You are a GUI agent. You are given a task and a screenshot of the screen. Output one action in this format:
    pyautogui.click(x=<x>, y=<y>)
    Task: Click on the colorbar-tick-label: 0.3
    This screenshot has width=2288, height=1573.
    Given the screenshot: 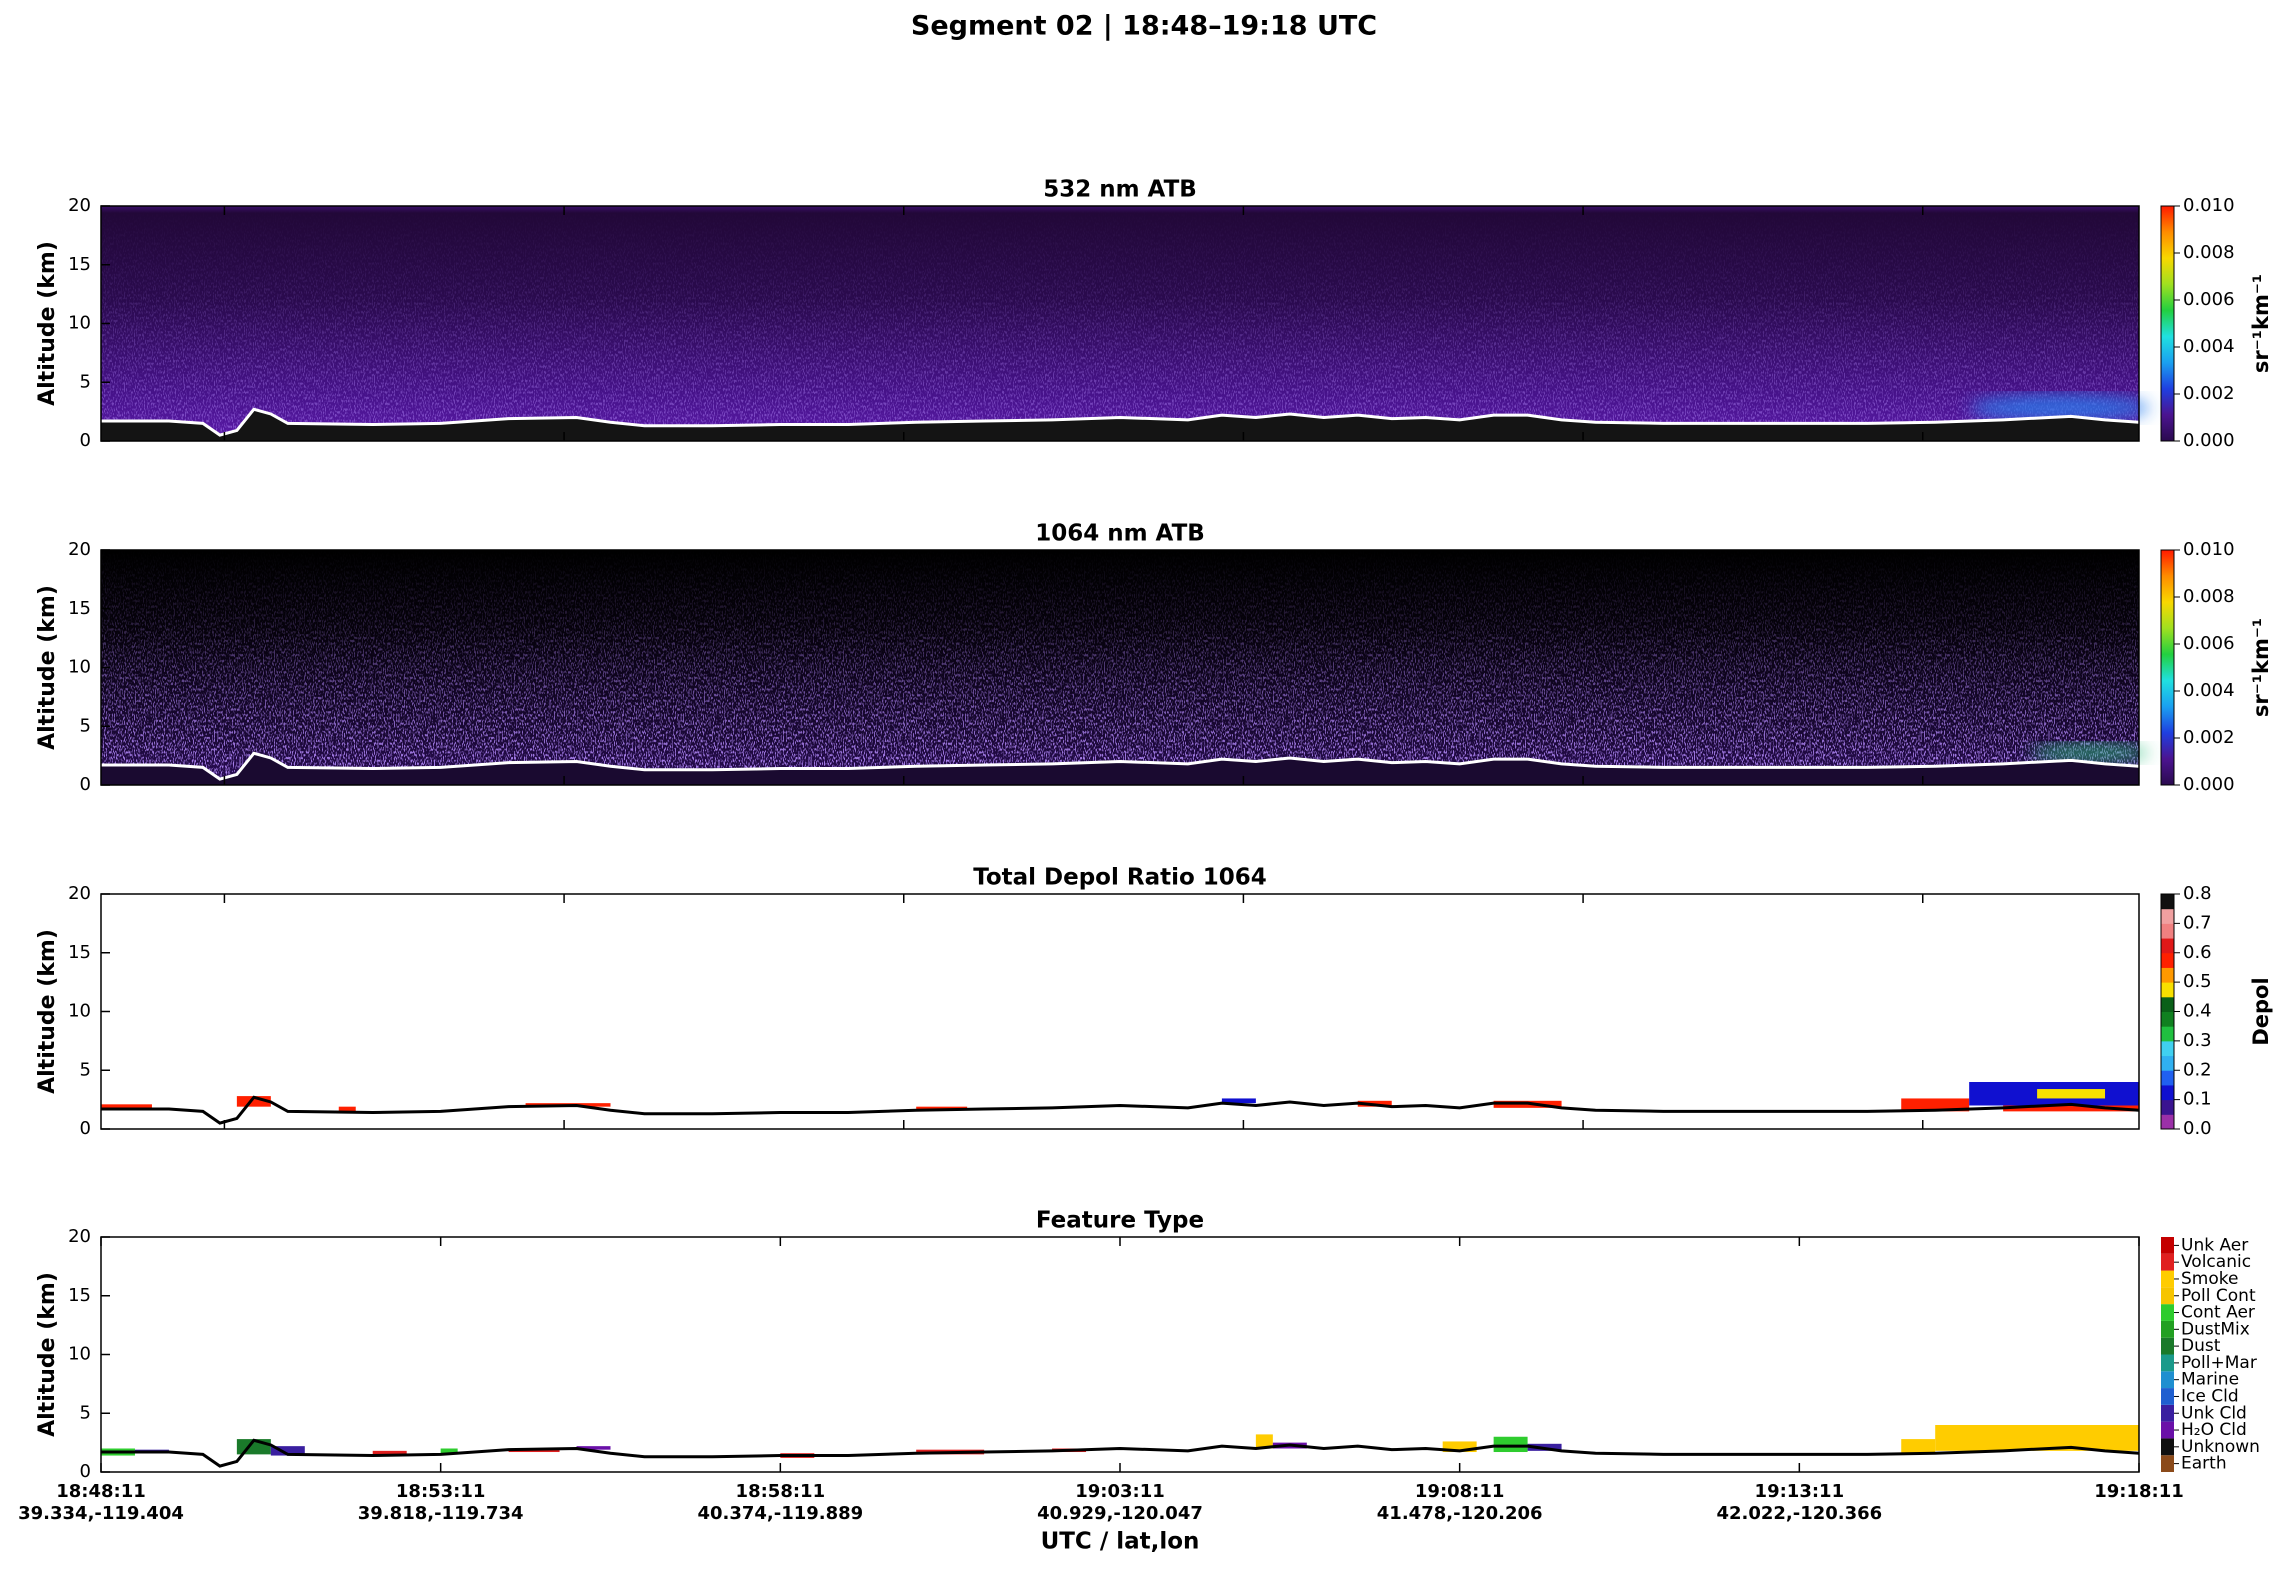 What is the action you would take?
    pyautogui.click(x=2197, y=1040)
    